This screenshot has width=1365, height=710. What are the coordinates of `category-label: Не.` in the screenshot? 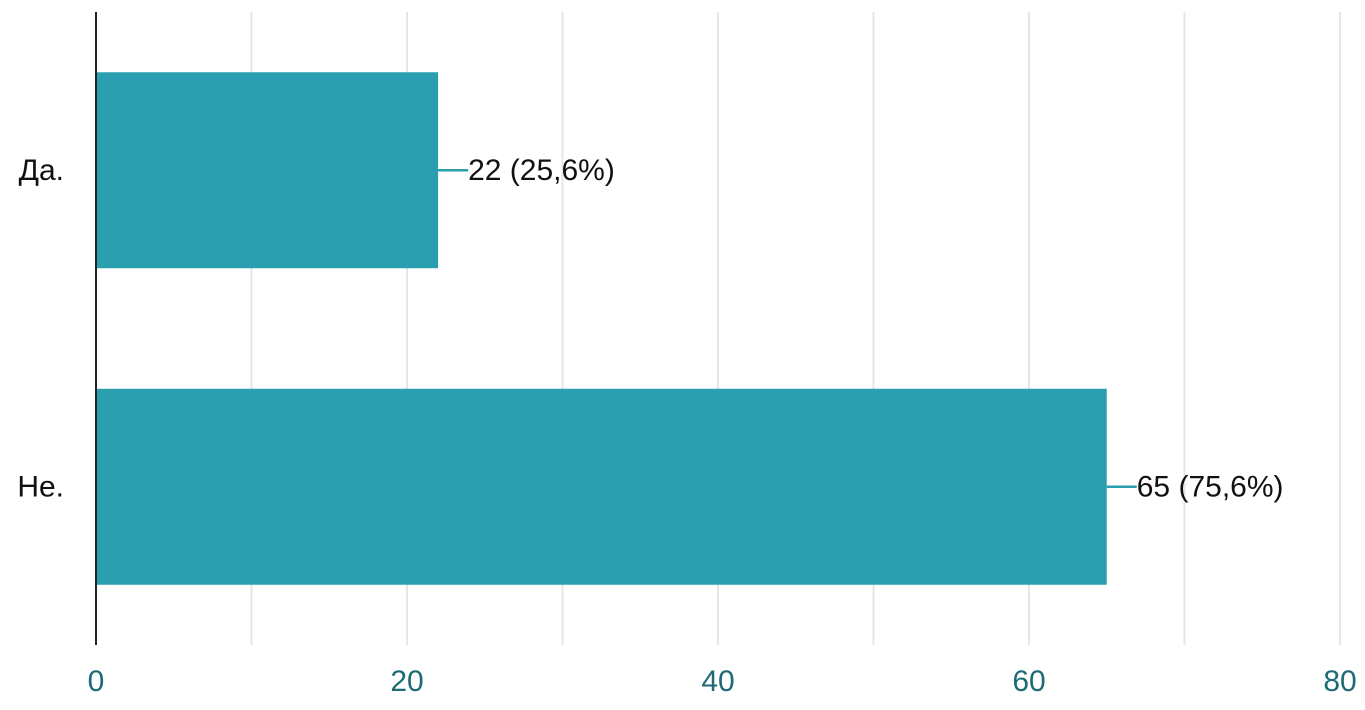 It's located at (40, 486).